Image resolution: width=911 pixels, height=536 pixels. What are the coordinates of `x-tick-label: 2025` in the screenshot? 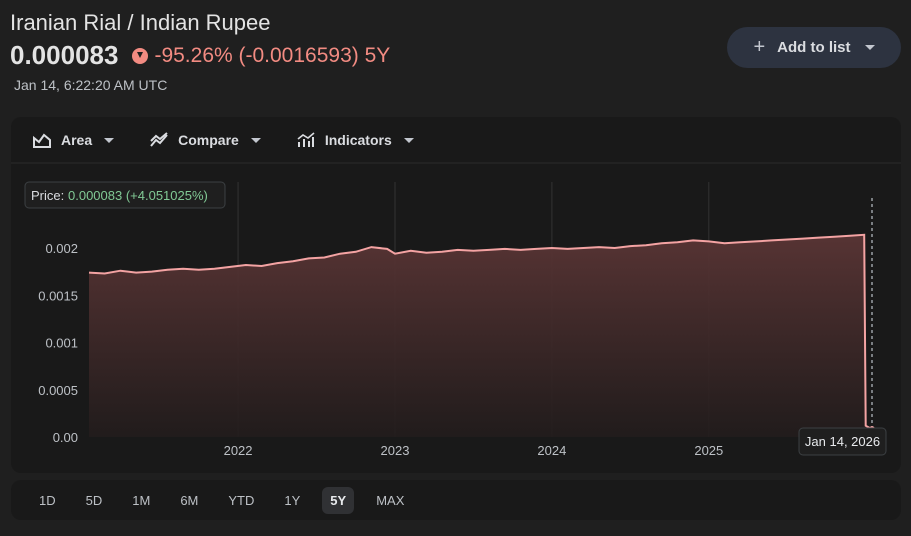 It's located at (708, 450).